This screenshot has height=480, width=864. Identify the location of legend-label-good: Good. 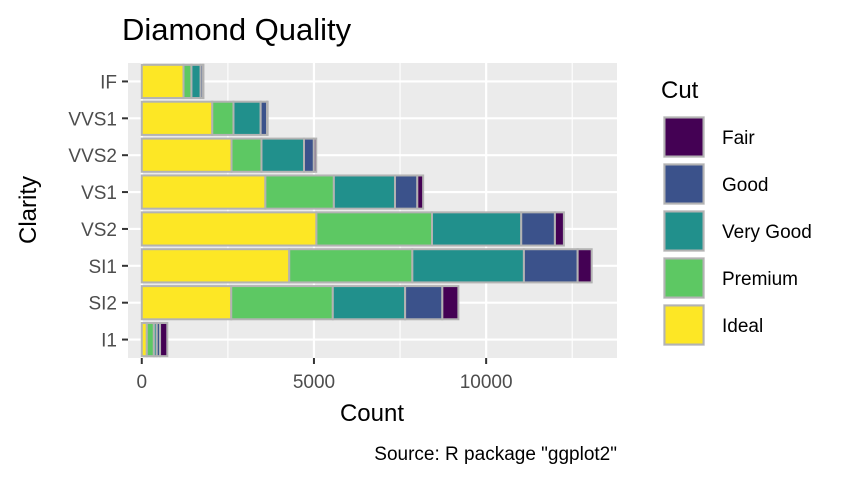
(745, 185).